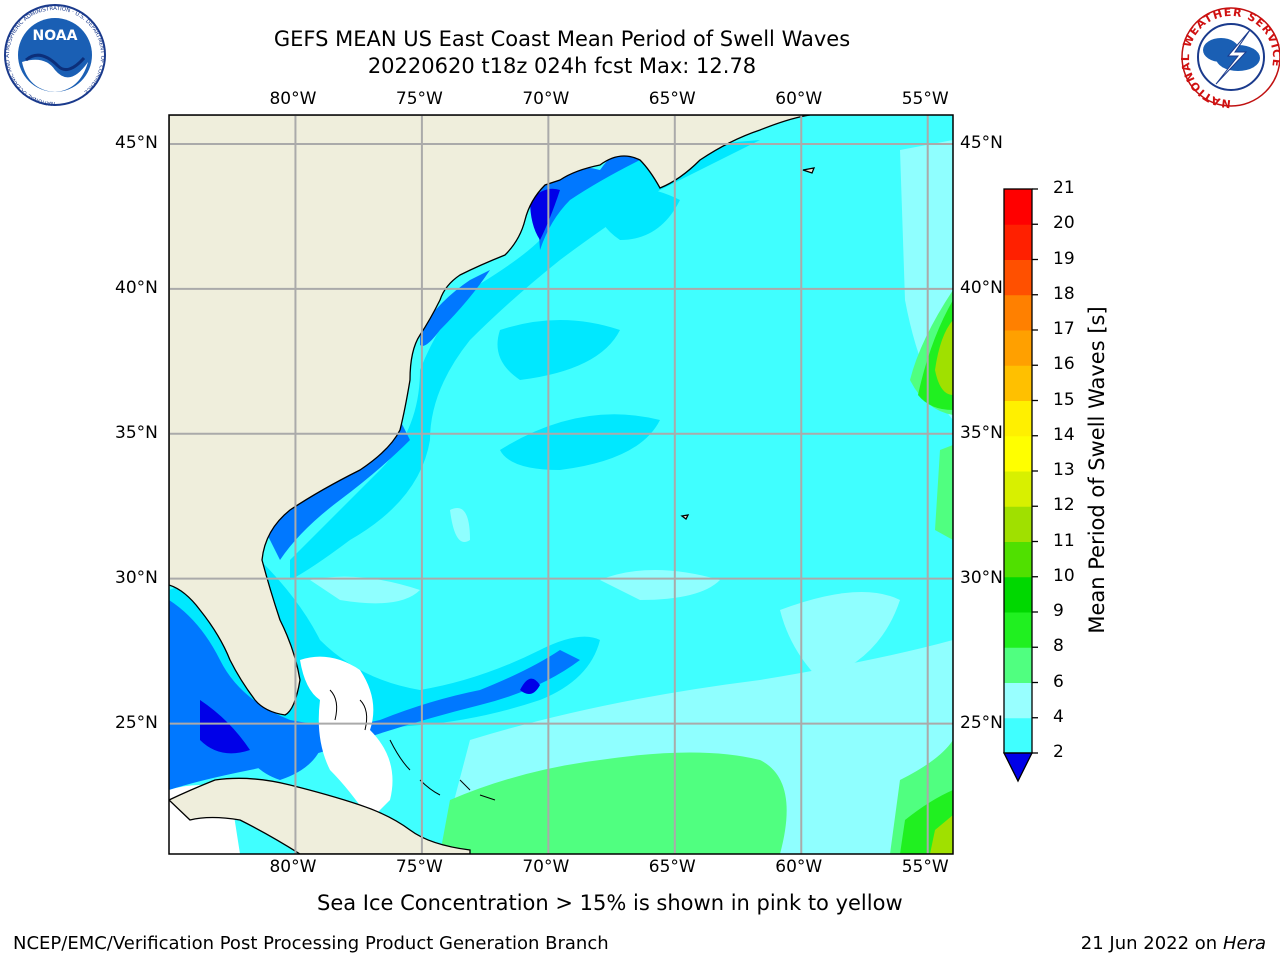  What do you see at coordinates (136, 142) in the screenshot?
I see `lat-label-left: 45°N` at bounding box center [136, 142].